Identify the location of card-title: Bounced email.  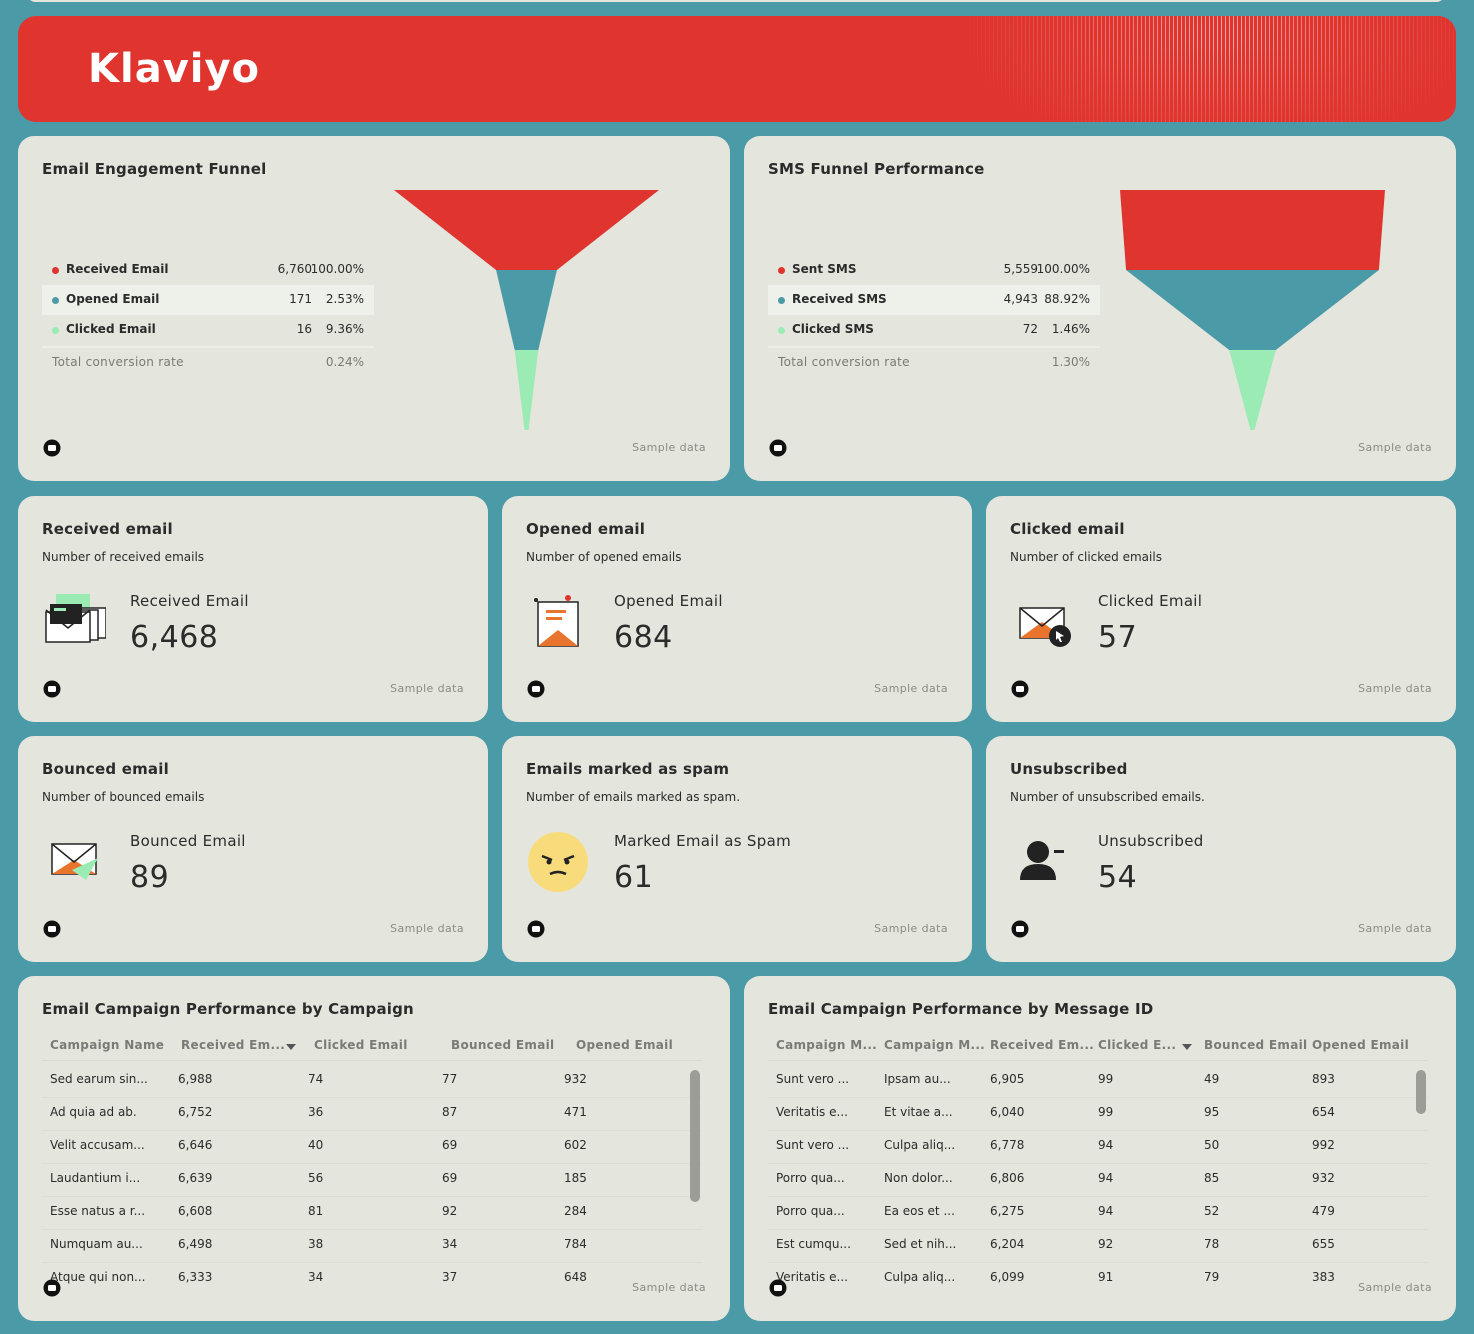
(105, 769).